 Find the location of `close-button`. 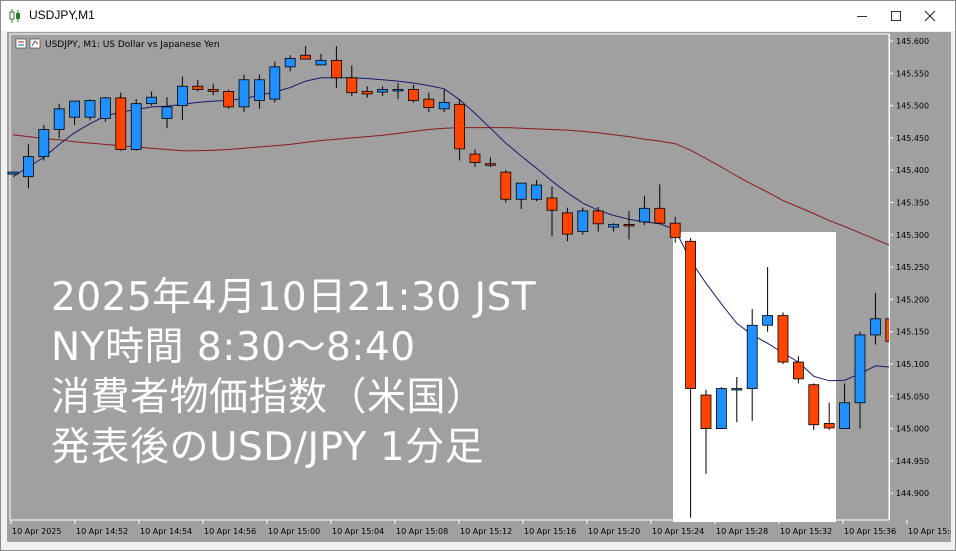

close-button is located at coordinates (930, 16).